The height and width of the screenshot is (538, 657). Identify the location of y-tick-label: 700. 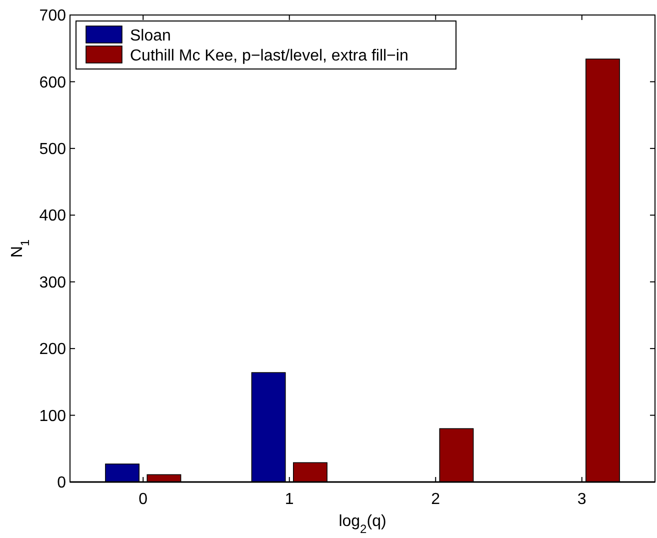
(52, 16).